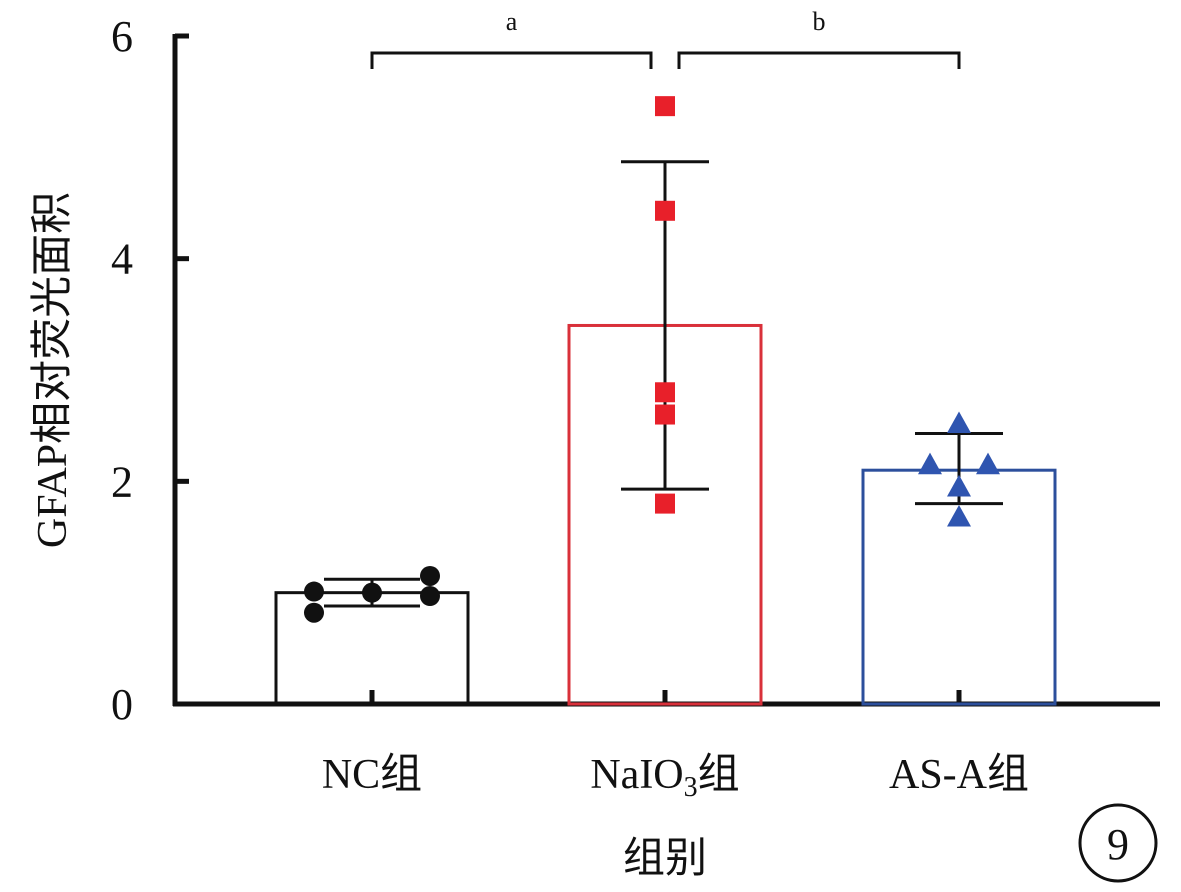  I want to click on y-tick-label: 2, so click(122, 481).